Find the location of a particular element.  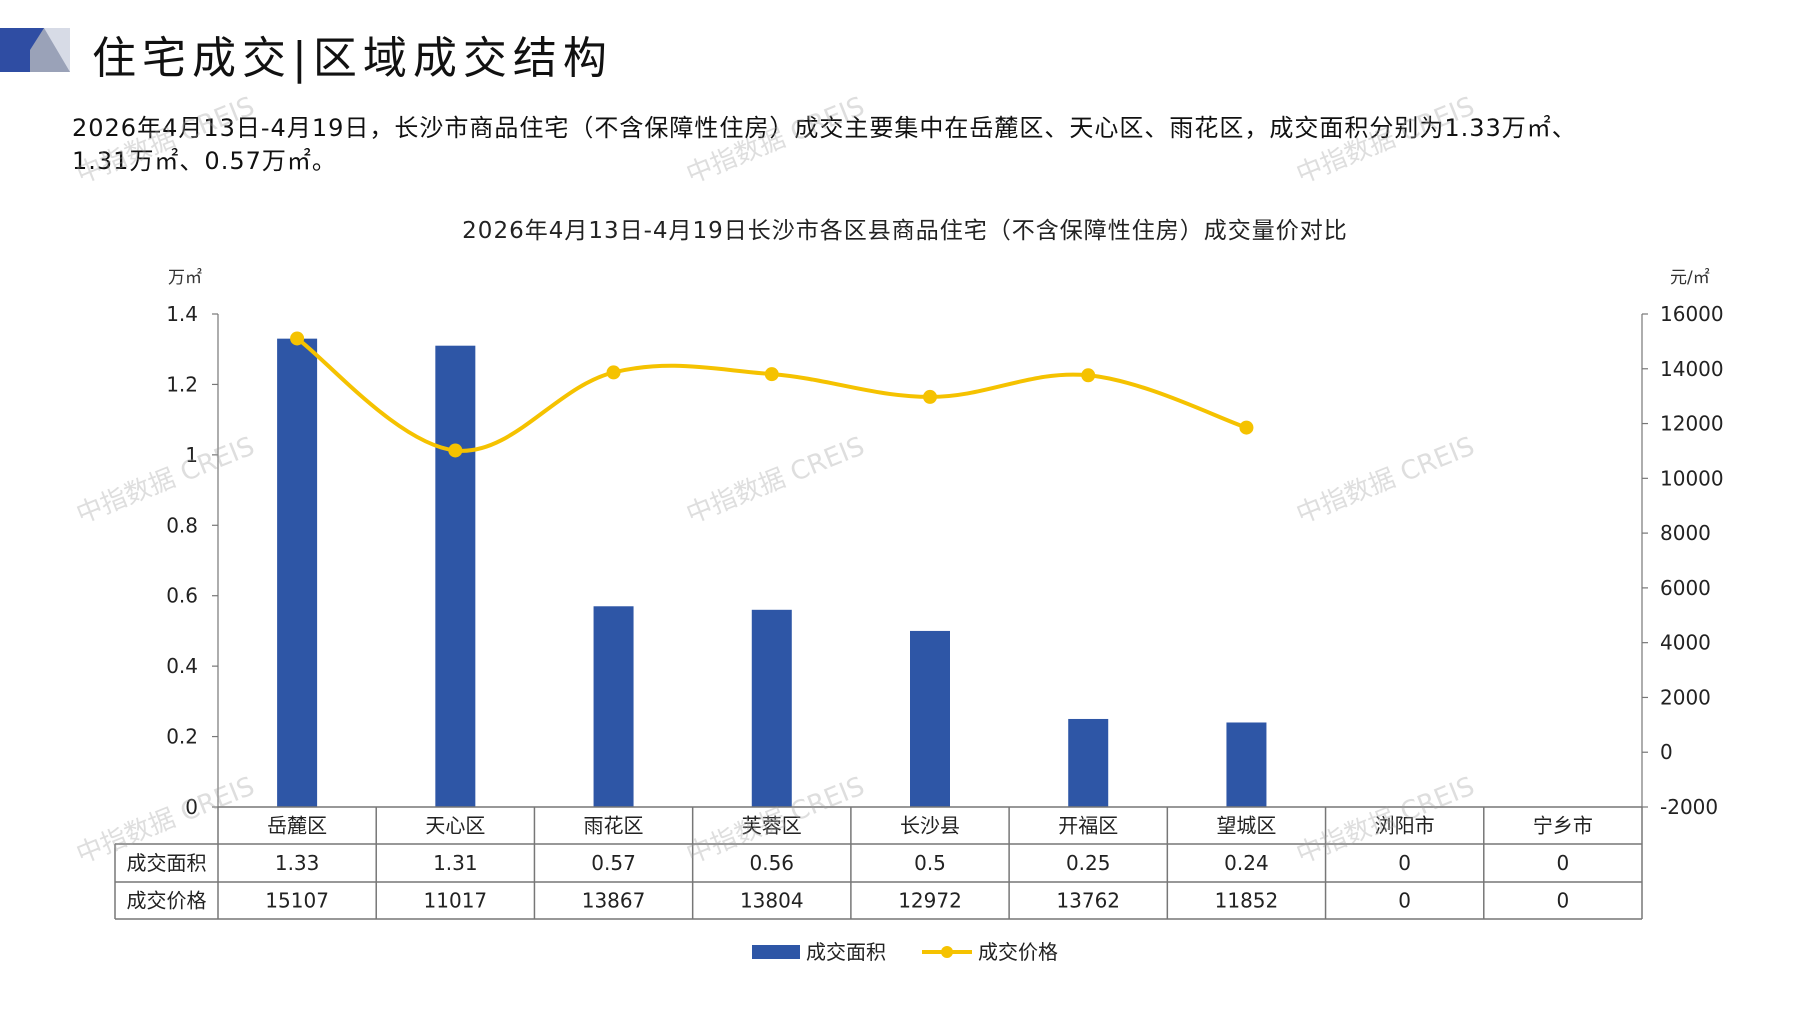

y-left-tick-label: 0 is located at coordinates (191, 807).